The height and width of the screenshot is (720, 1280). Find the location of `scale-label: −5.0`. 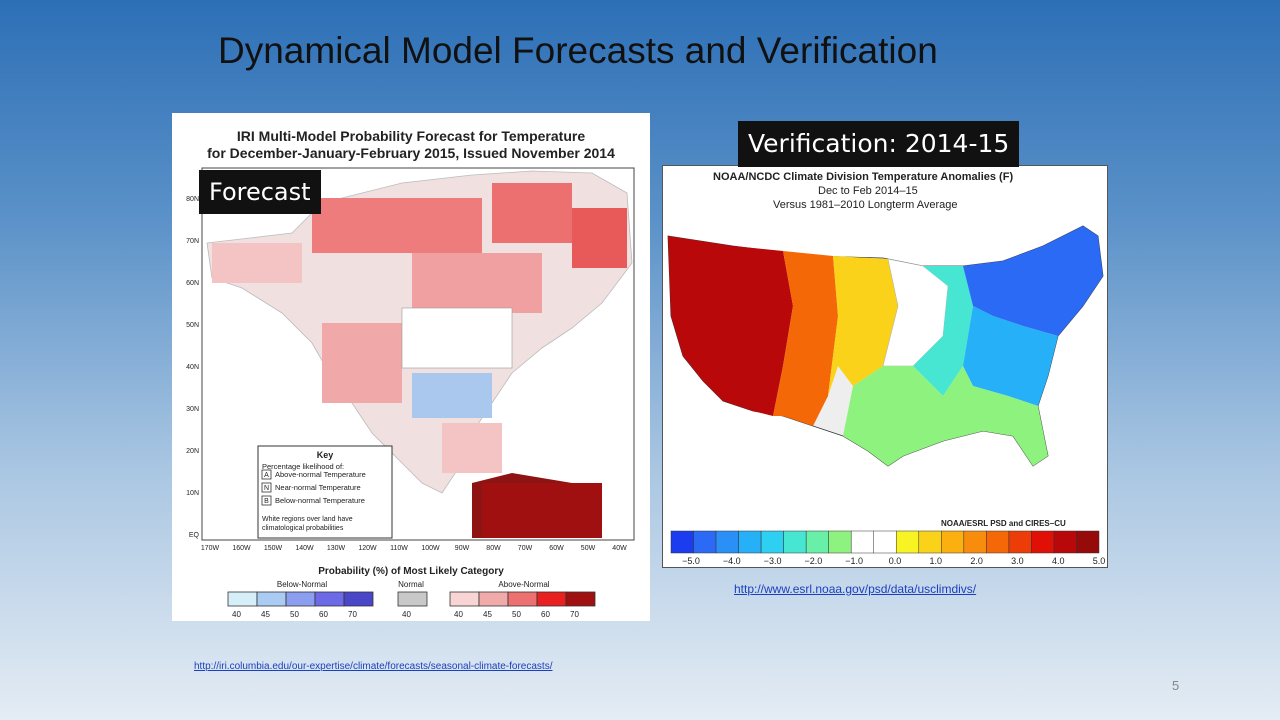

scale-label: −5.0 is located at coordinates (691, 561).